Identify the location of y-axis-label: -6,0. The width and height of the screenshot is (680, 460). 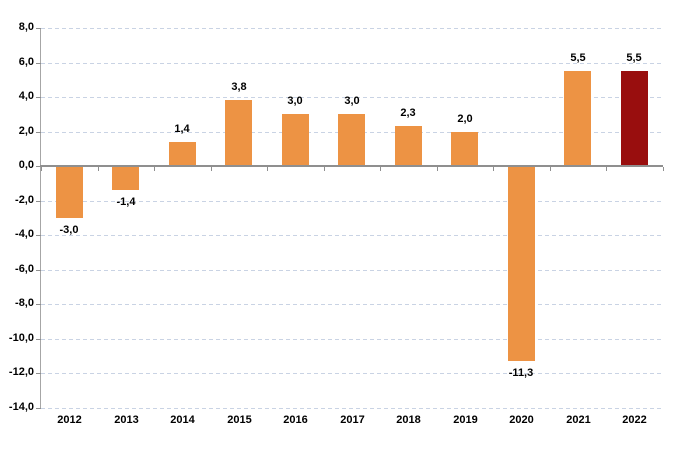
(24, 269).